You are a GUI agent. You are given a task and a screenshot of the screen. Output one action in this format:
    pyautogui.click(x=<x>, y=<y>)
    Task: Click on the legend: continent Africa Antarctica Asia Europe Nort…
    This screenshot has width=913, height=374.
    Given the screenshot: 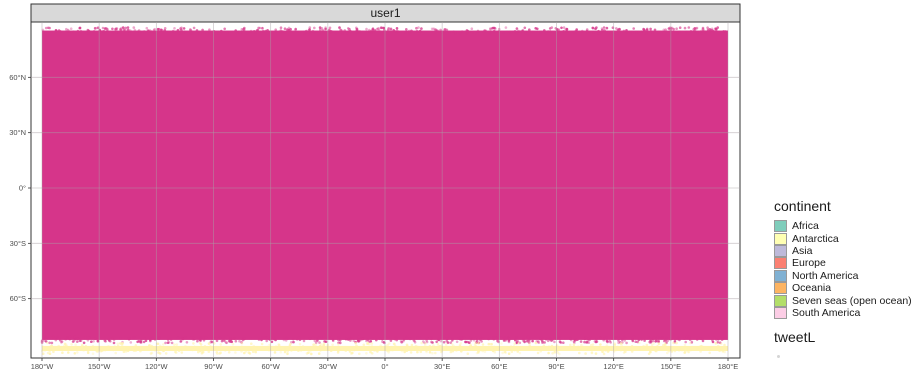 What is the action you would take?
    pyautogui.click(x=843, y=278)
    